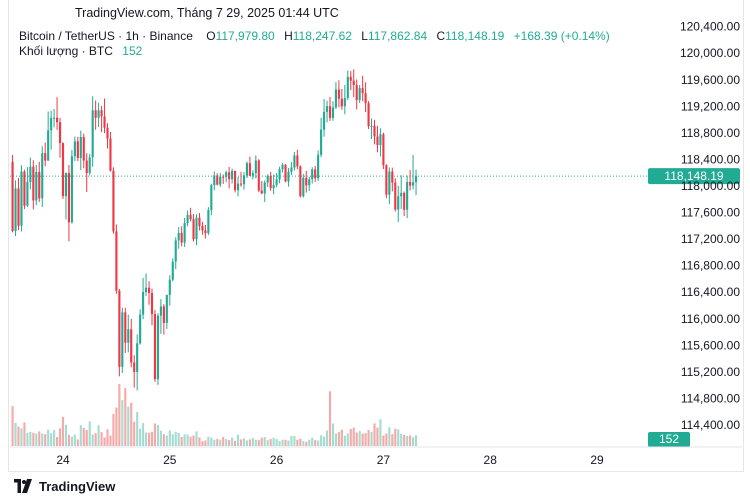 The width and height of the screenshot is (750, 500). Describe the element at coordinates (63, 486) in the screenshot. I see `footer-brand: TradingView` at that location.